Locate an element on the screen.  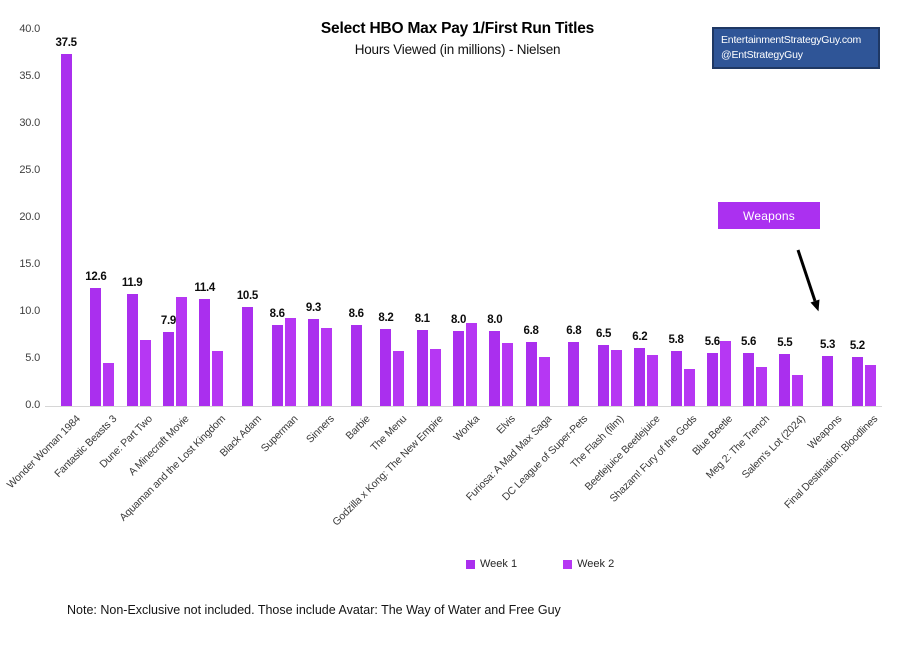
x-axis-category-label: Wonka is located at coordinates (466, 428).